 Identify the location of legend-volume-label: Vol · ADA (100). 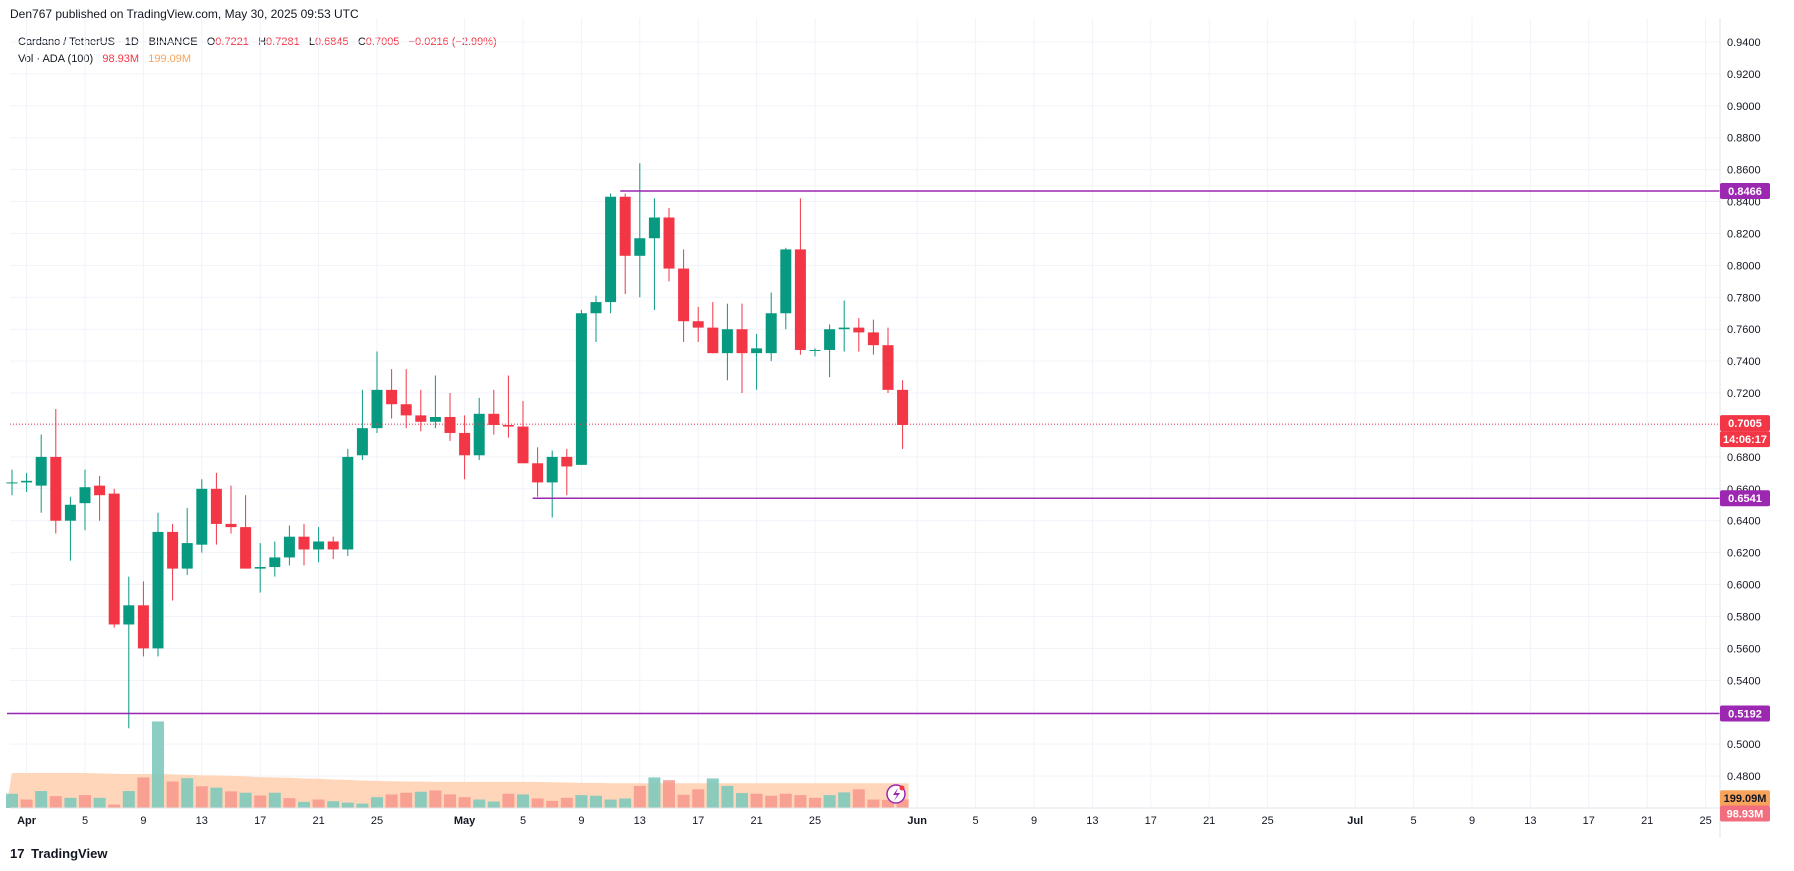
(56, 59).